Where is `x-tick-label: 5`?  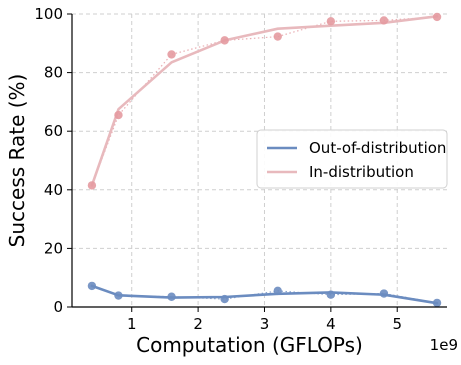 x-tick-label: 5 is located at coordinates (397, 324).